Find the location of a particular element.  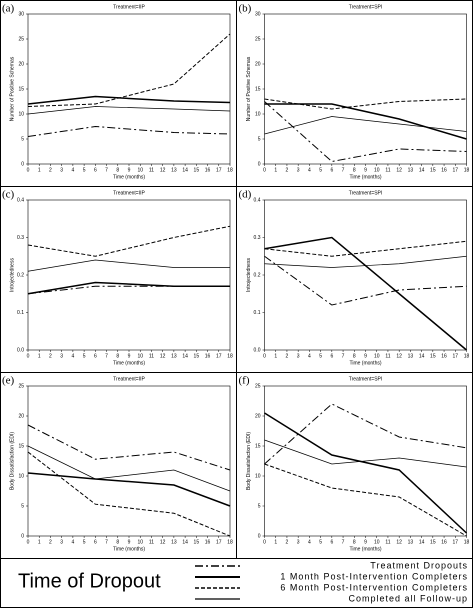

panel-label: (d) is located at coordinates (245, 195).